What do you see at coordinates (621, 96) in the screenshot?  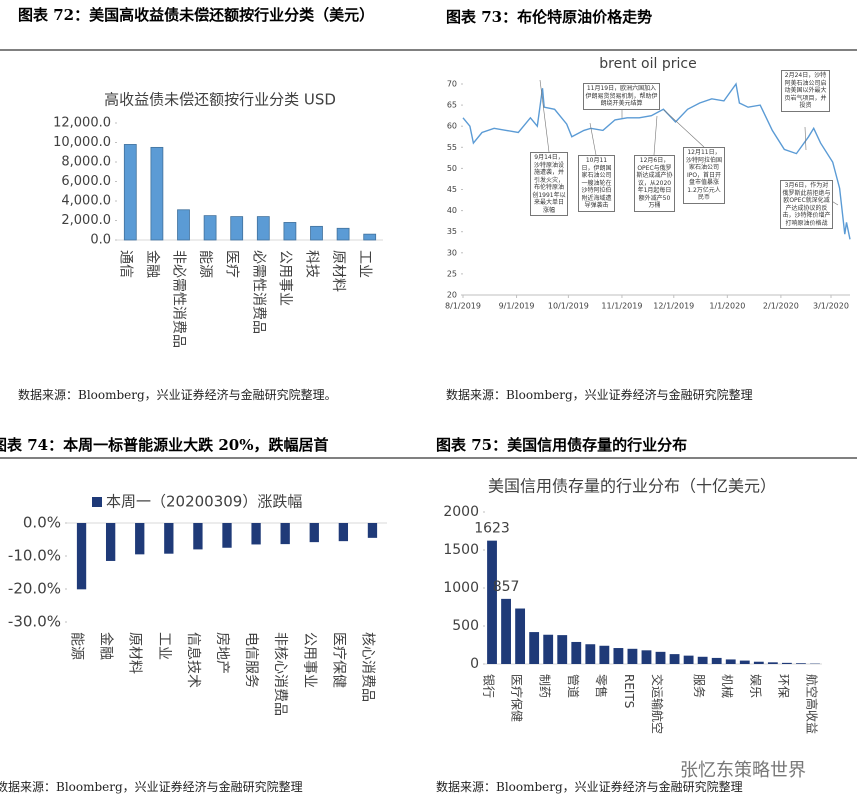 I see `annotation: 11月19日，欧洲六国加入伊朗易货贸易机制，帮助伊朗绕开美元结算` at bounding box center [621, 96].